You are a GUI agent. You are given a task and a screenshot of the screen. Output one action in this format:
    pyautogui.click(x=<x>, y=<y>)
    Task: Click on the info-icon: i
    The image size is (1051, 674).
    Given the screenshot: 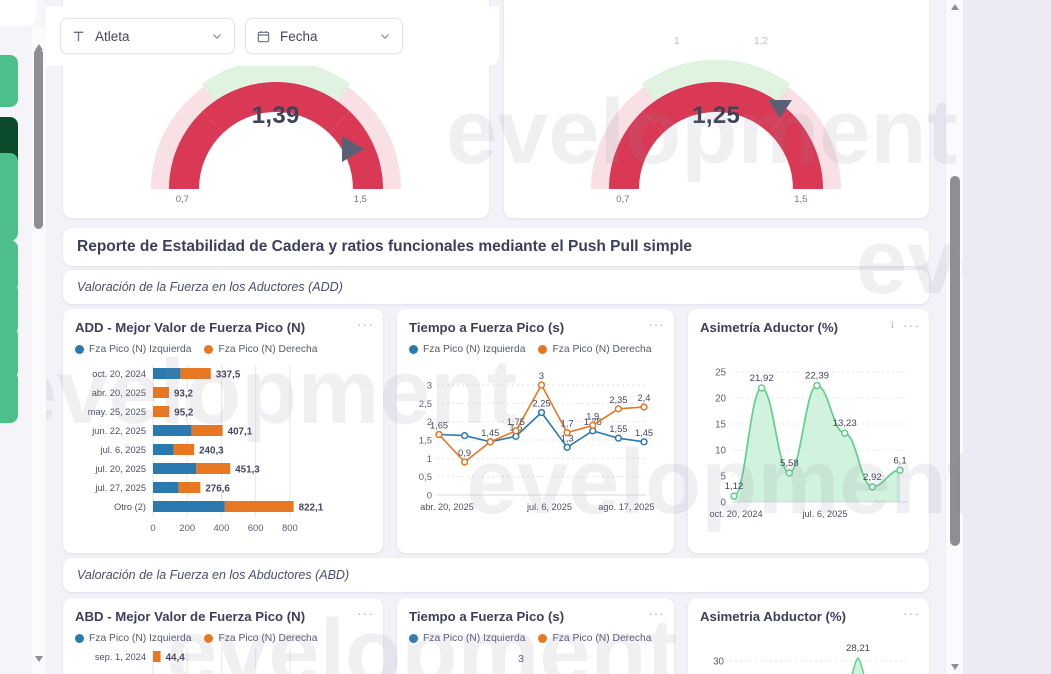 What is the action you would take?
    pyautogui.click(x=892, y=325)
    